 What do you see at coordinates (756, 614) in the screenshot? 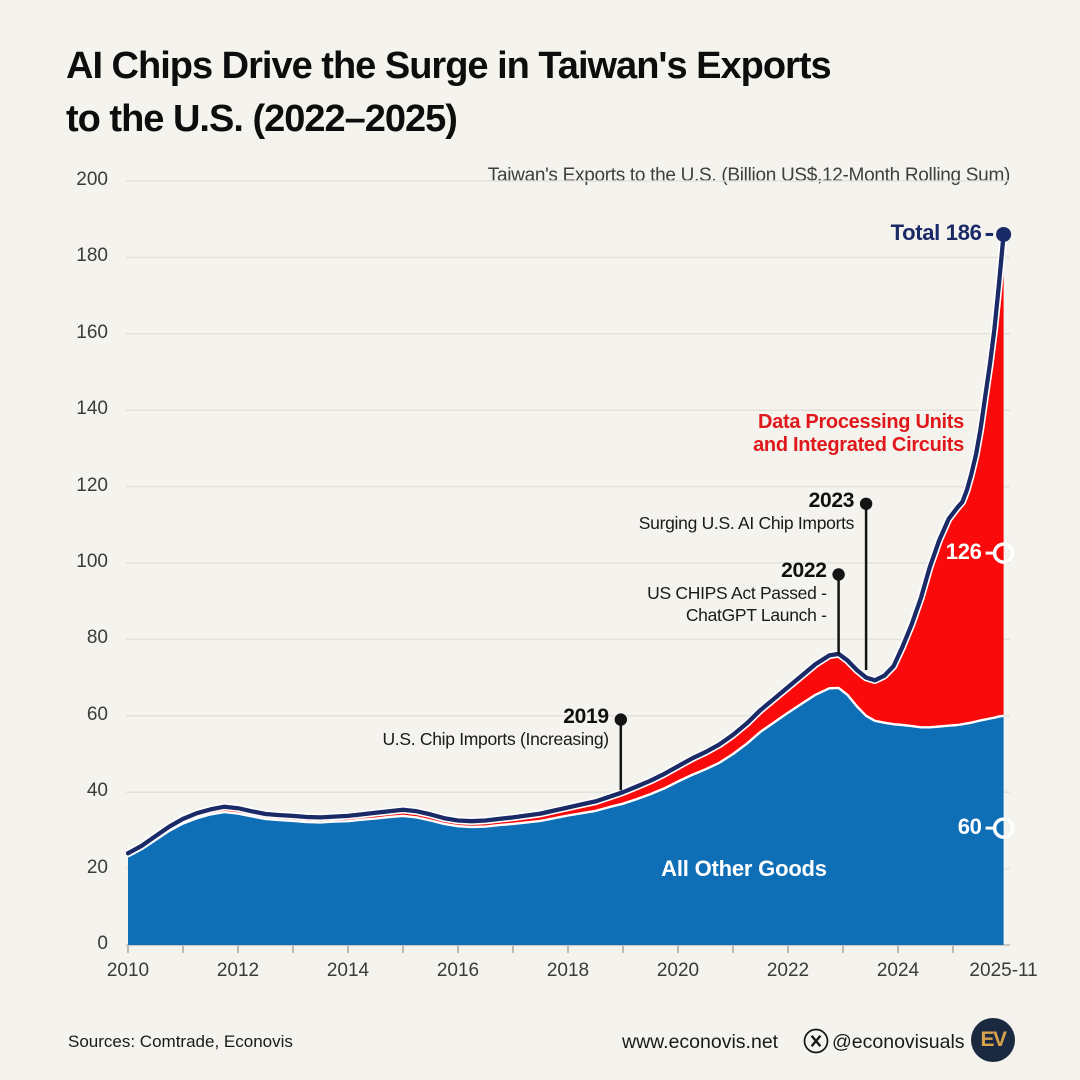
I see `event-desc-line: ChatGPT Launch -` at bounding box center [756, 614].